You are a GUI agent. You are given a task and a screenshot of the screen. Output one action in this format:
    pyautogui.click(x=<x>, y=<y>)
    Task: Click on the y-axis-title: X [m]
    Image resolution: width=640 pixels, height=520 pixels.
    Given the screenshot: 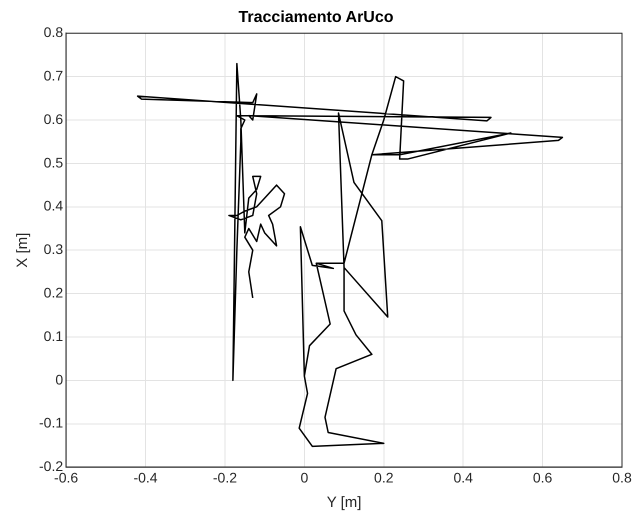 What is the action you would take?
    pyautogui.click(x=23, y=250)
    